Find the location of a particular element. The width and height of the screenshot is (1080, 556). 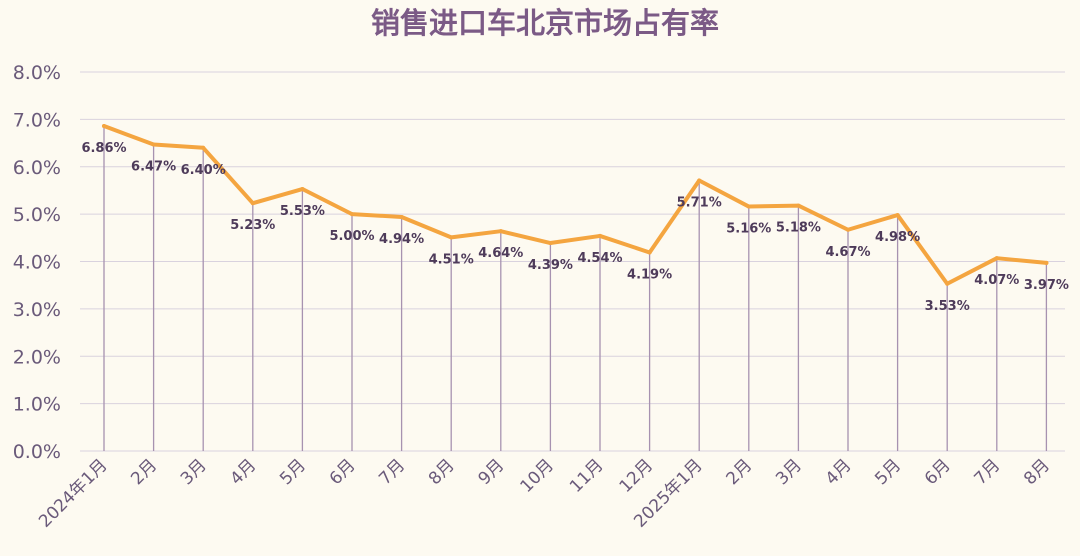

x-tick-label: 11月 is located at coordinates (586, 475).